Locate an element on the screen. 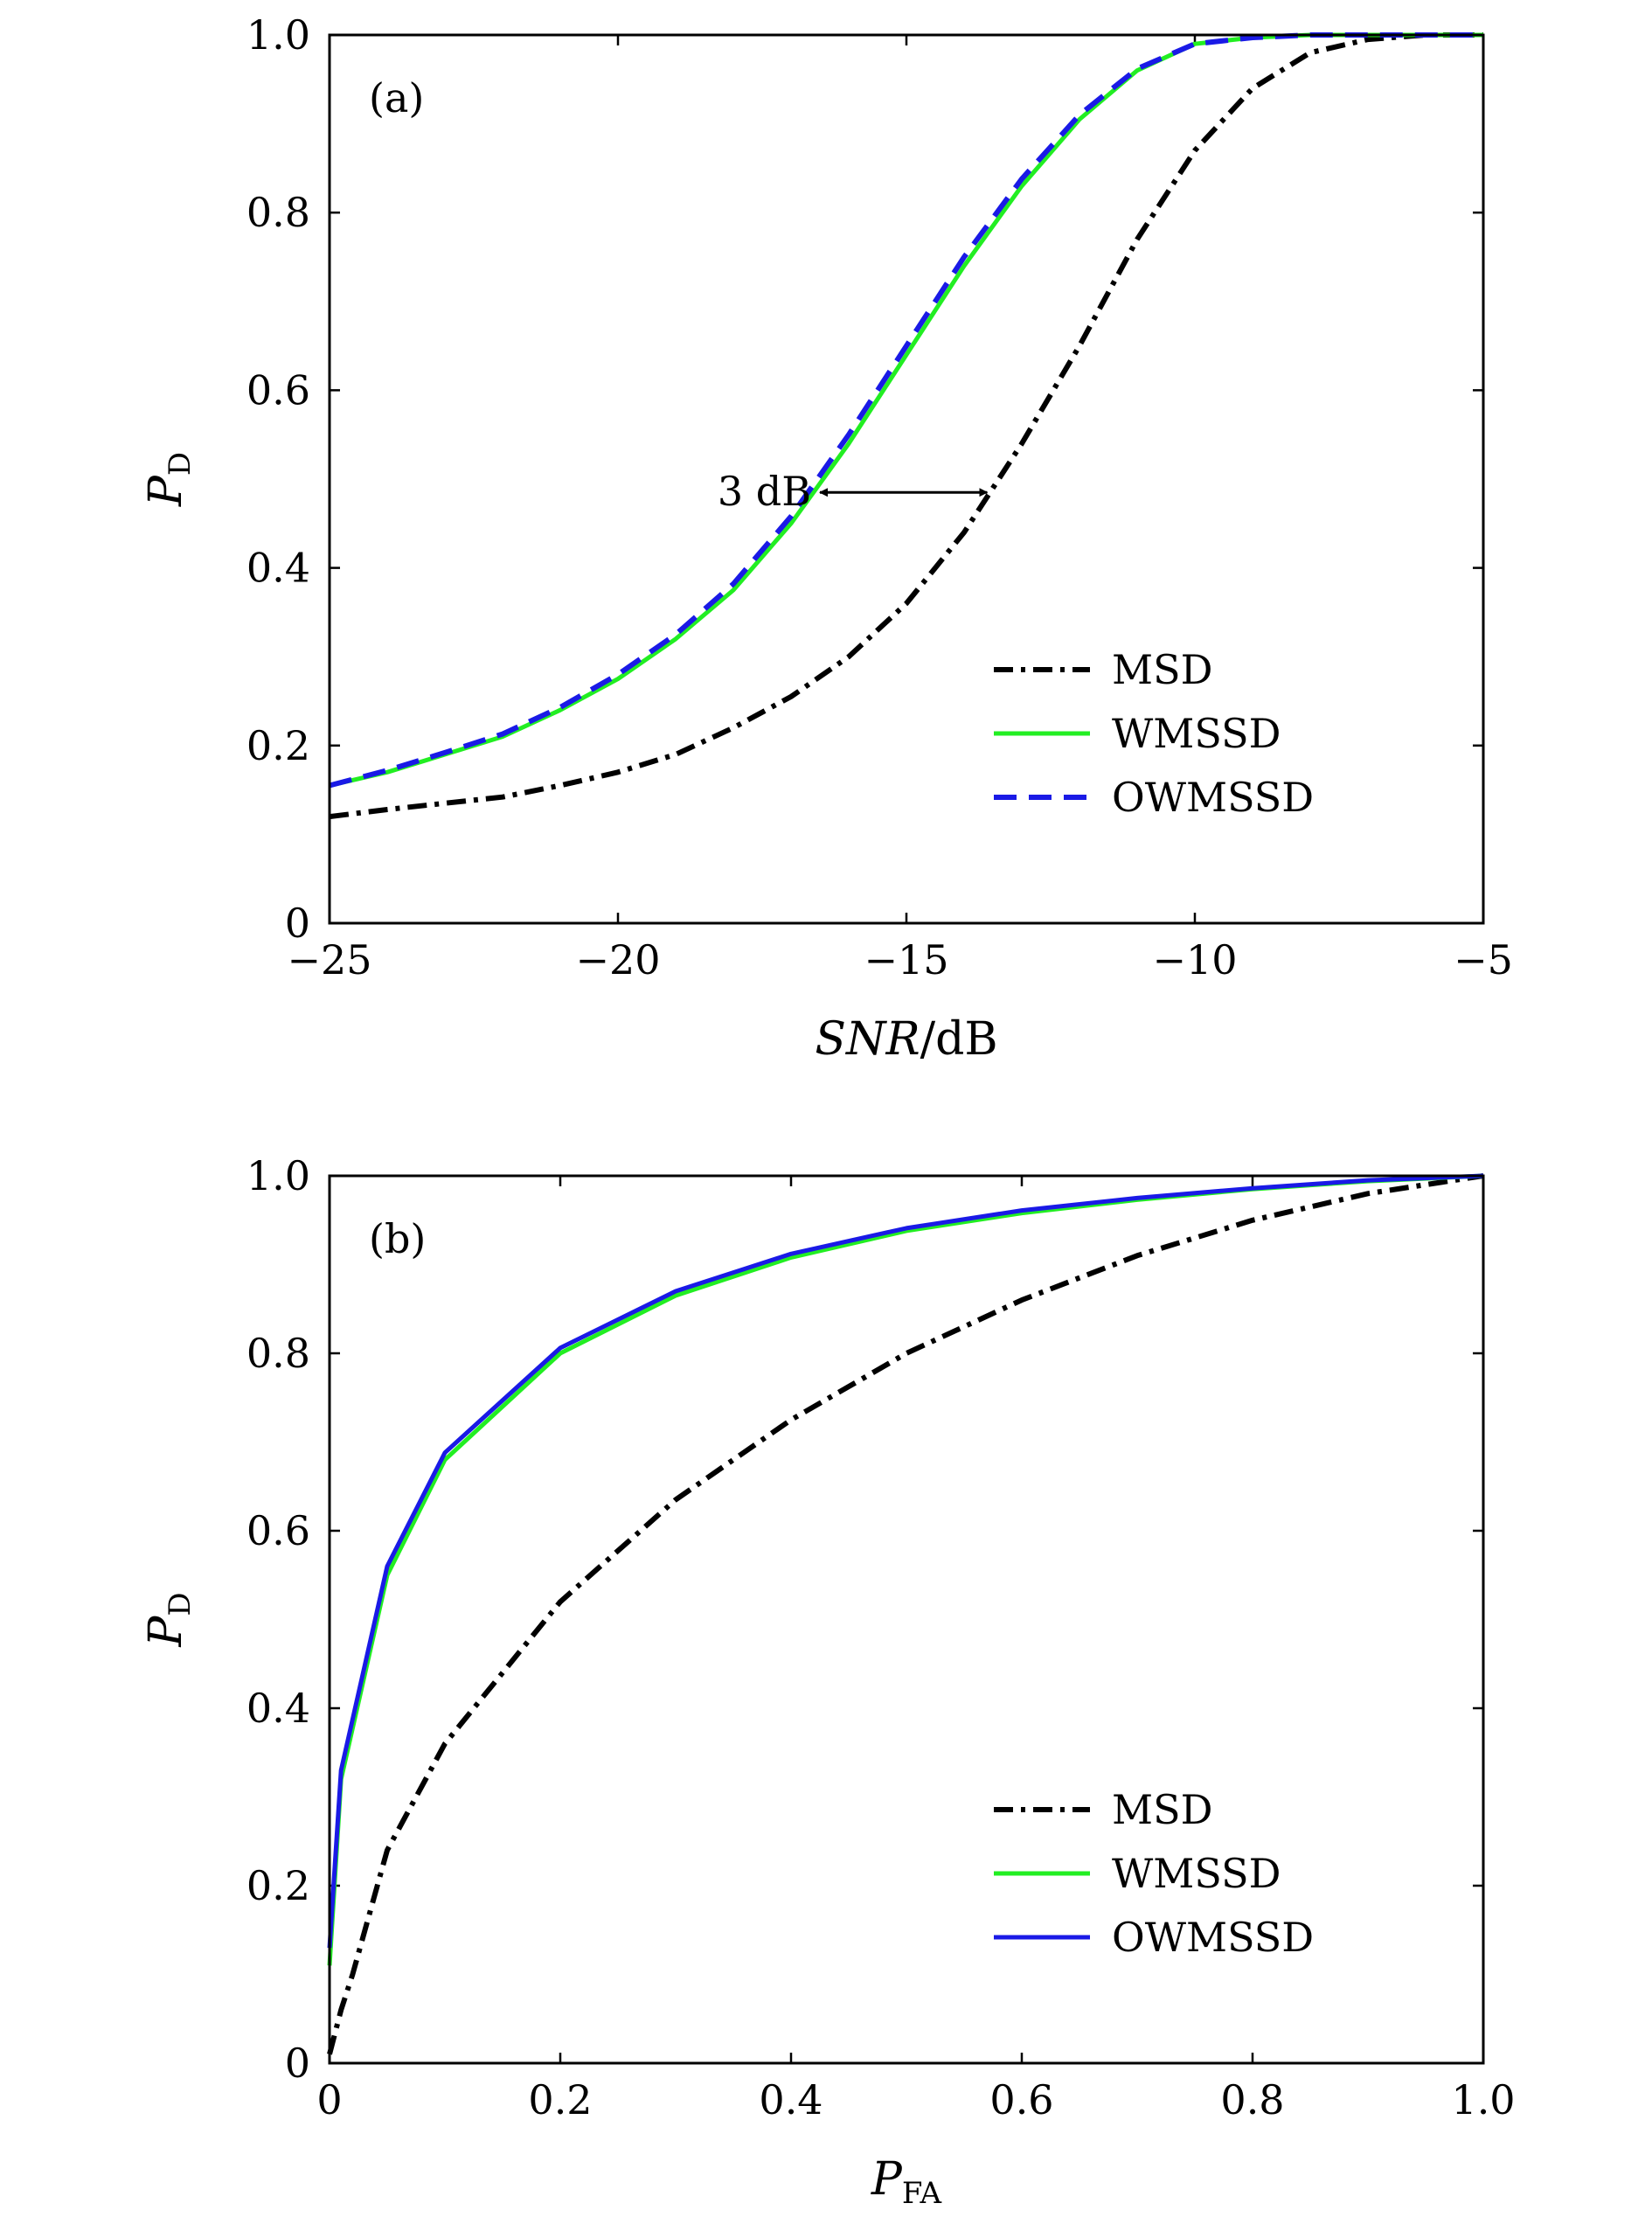 The height and width of the screenshot is (2231, 1652). panel-b-y-tick-label: 0.6 is located at coordinates (278, 1530).